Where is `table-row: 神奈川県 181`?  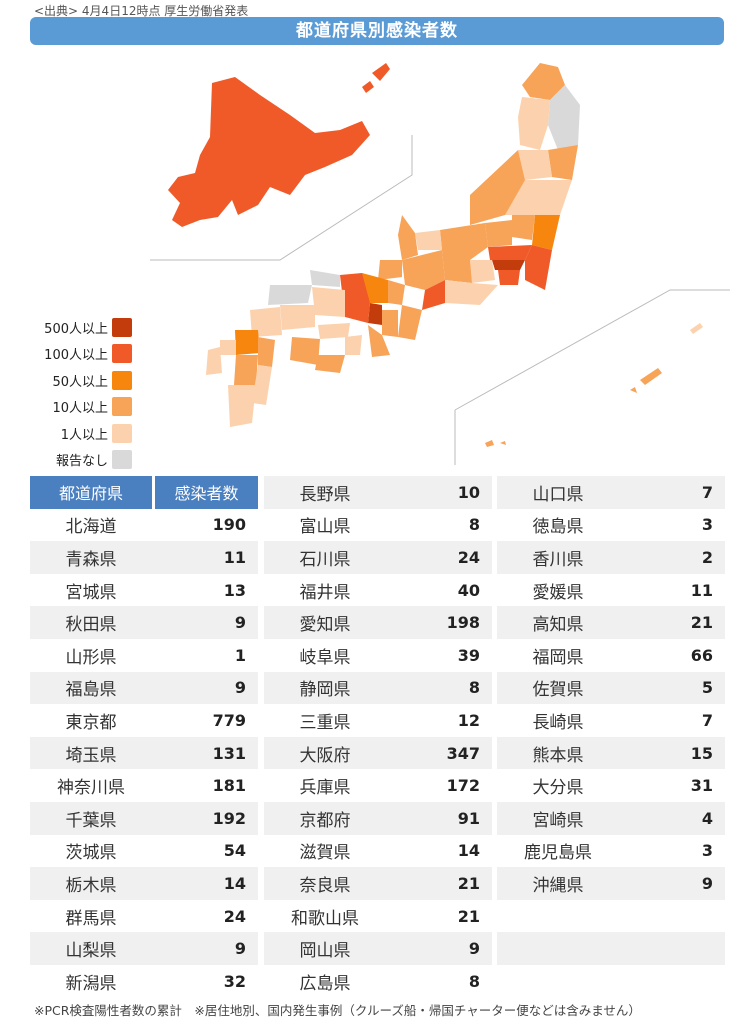
table-row: 神奈川県 181 is located at coordinates (144, 785).